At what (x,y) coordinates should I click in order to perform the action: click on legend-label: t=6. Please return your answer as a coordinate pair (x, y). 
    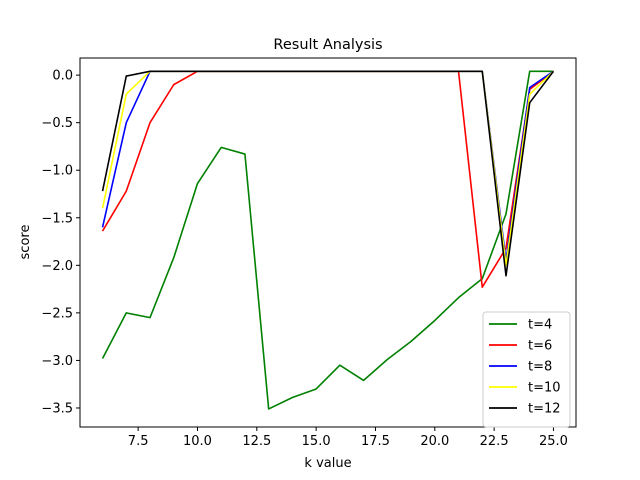
    Looking at the image, I should click on (540, 346).